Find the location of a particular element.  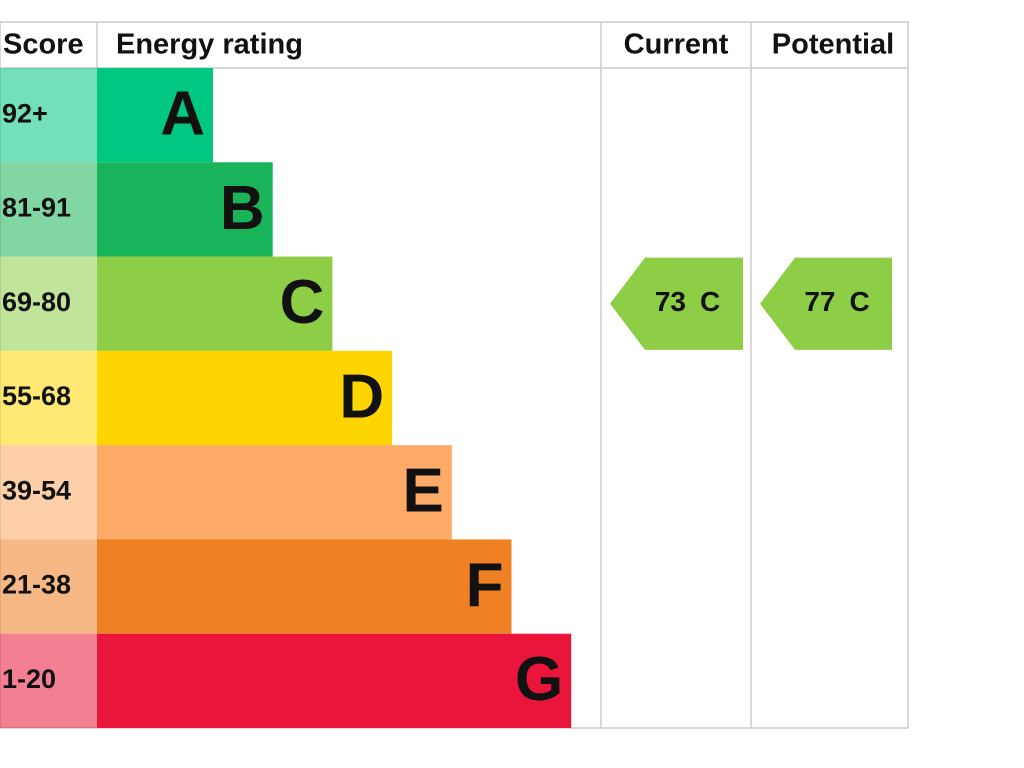

potential-letter: C is located at coordinates (860, 301).